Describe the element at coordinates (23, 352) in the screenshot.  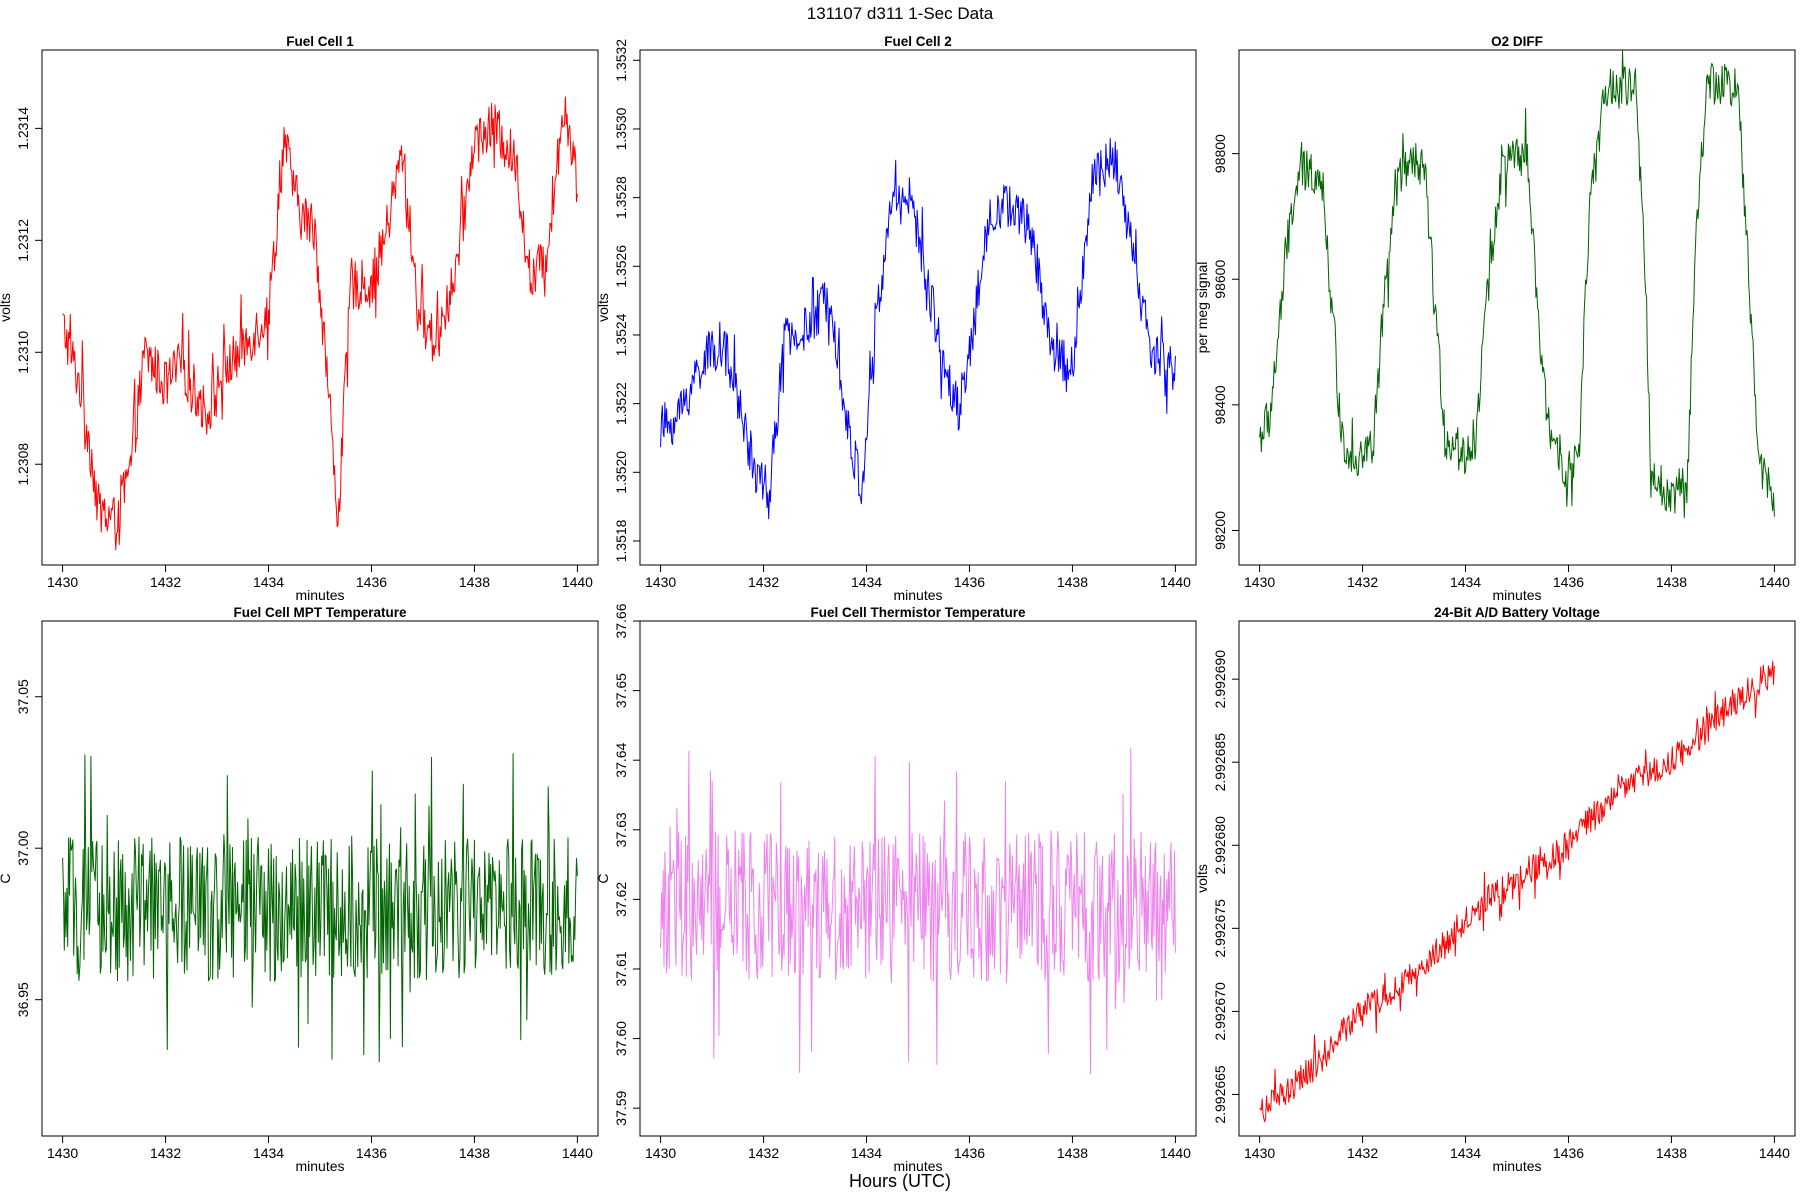
I see `y-tick-label: 1.2310` at that location.